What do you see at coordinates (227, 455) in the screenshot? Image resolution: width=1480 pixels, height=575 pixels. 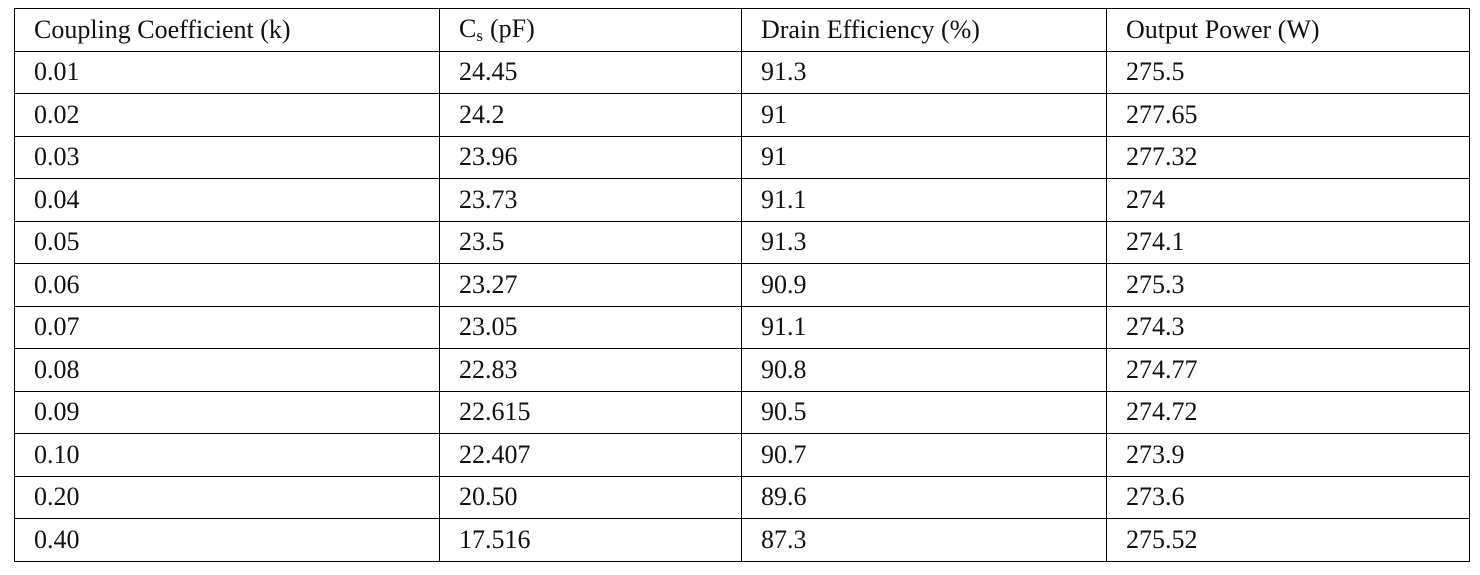 I see `cell: 0.10` at bounding box center [227, 455].